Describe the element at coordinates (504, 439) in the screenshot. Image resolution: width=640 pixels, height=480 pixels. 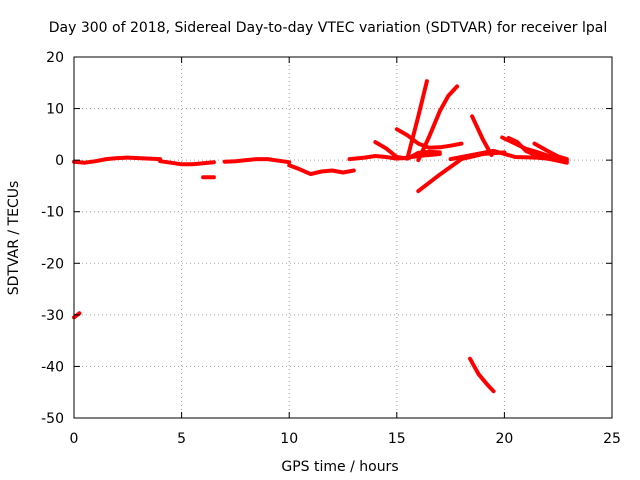
I see `x-tick-label: 20` at that location.